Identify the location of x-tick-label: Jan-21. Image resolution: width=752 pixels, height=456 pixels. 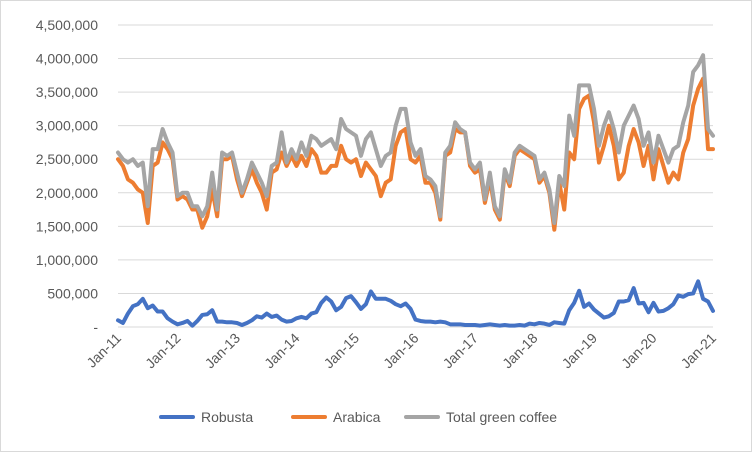
(699, 351).